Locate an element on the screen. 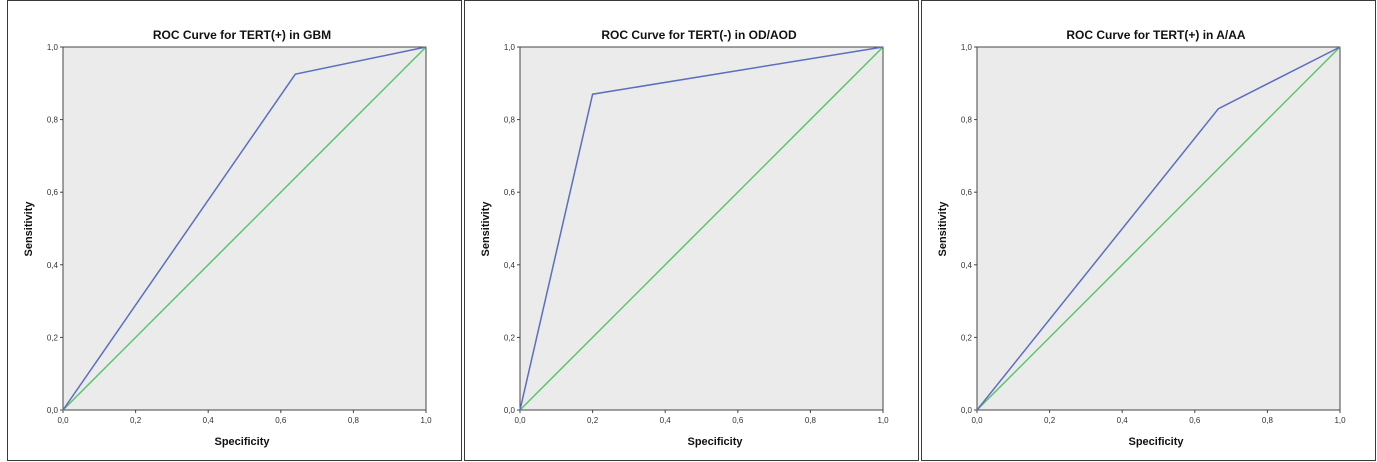 Image resolution: width=1377 pixels, height=462 pixels. chart-title: ROC Curve for TERT(-) in OD/AOD is located at coordinates (699, 35).